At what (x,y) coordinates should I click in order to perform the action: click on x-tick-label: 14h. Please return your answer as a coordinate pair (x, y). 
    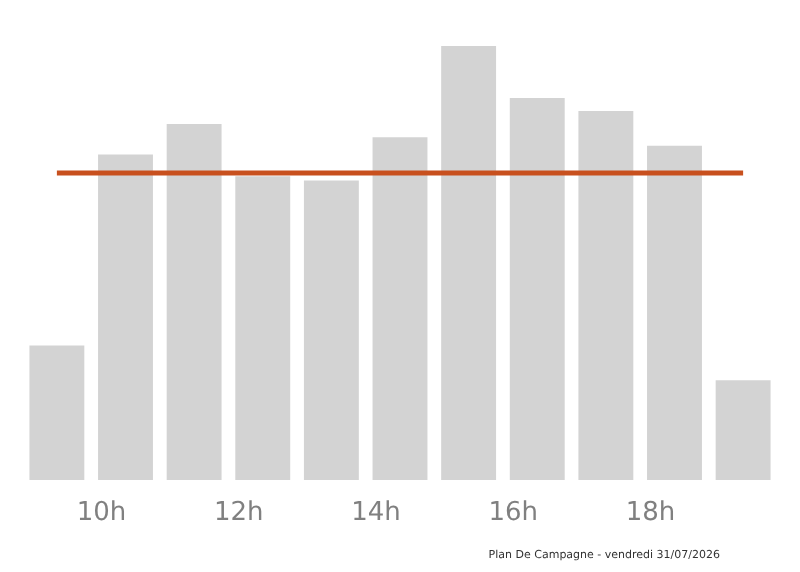
    Looking at the image, I should click on (376, 513).